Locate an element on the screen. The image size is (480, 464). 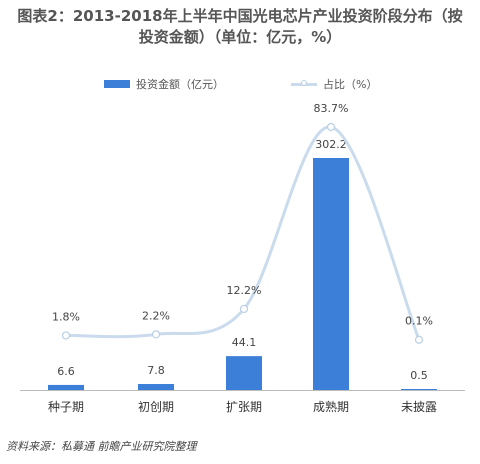
chart-title-line-1: 图表2：2013-2018年上半年中国光电芯片产业投资阶段分布（按 is located at coordinates (240, 16).